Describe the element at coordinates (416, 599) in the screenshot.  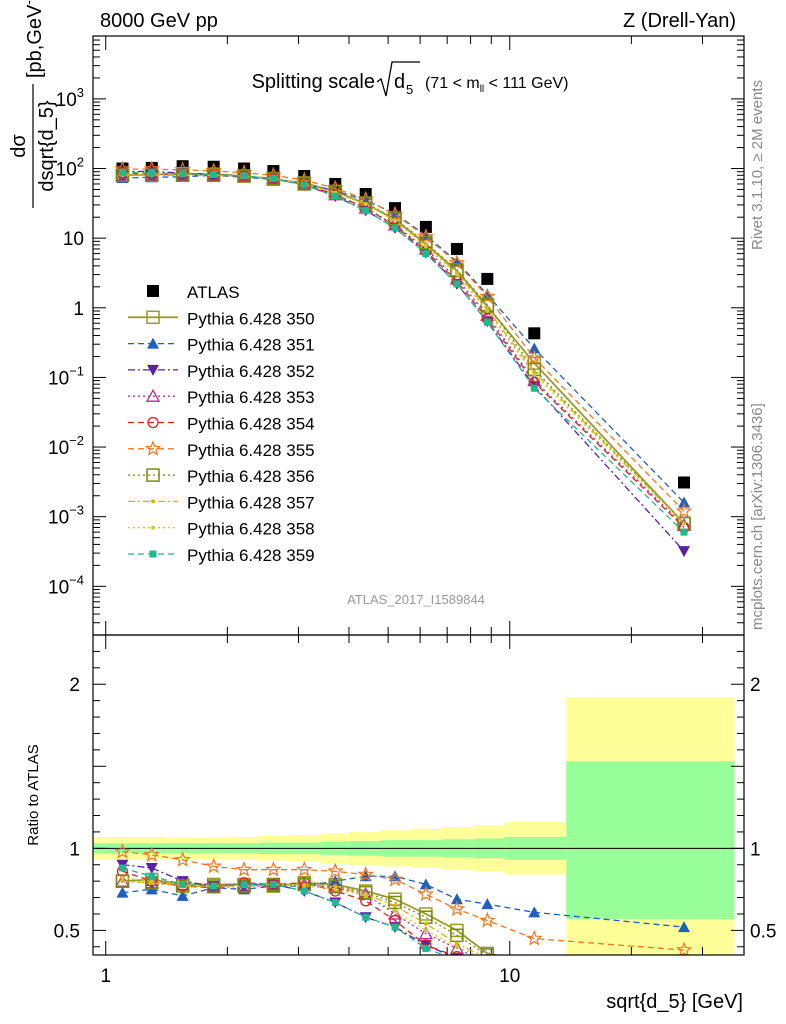
I see `analysis-id: ATLAS_2017_I1589844` at that location.